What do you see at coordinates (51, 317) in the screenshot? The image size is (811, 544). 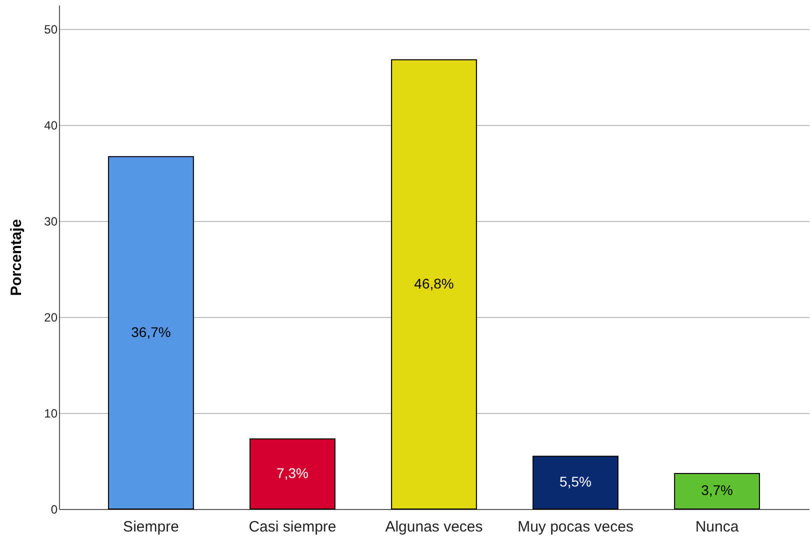 I see `y-tick-label: 20` at bounding box center [51, 317].